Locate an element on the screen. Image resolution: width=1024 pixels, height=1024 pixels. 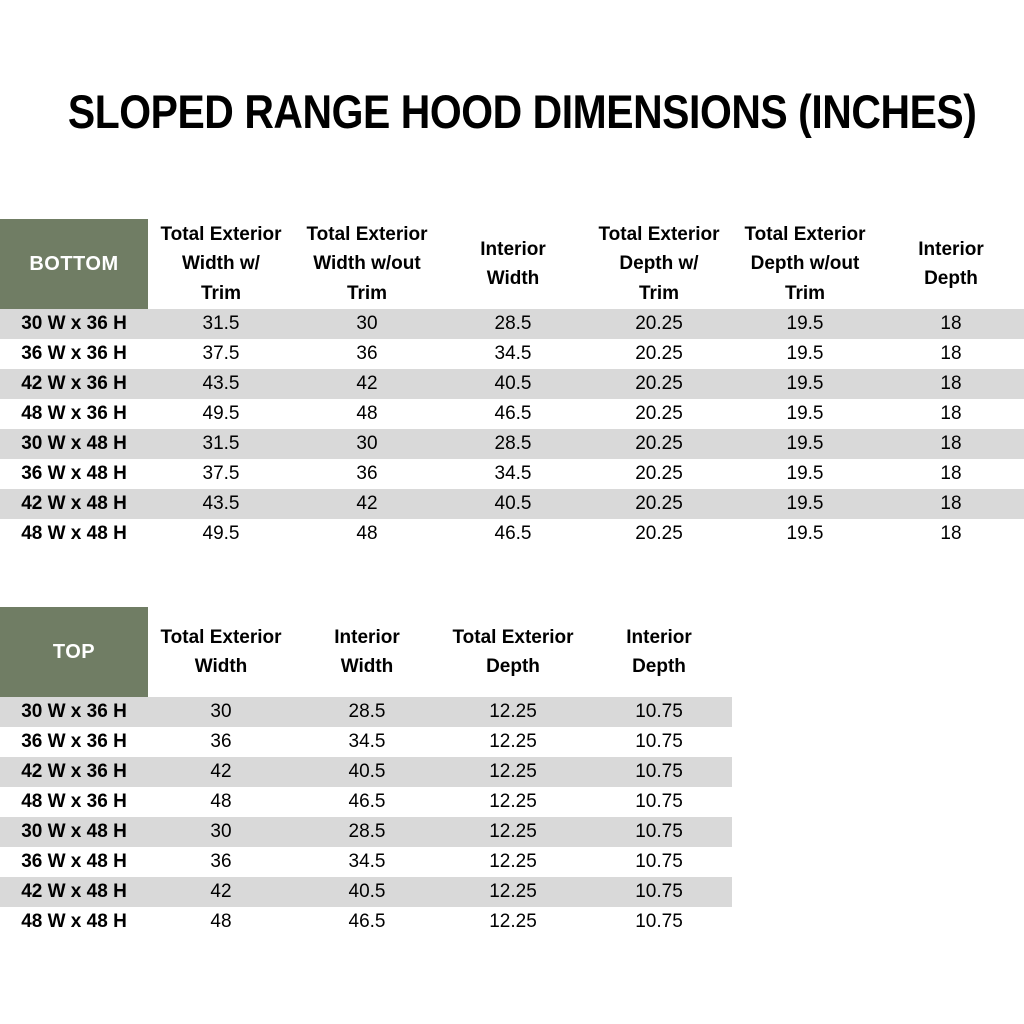
row-label: 36 W x 48 H is located at coordinates (74, 473).